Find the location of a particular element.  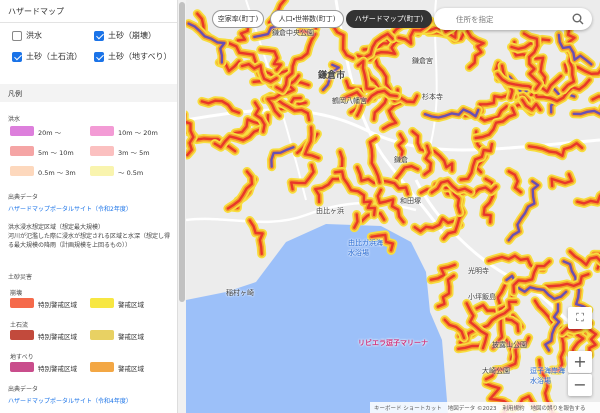

group-name: 崩壊 is located at coordinates (16, 293).